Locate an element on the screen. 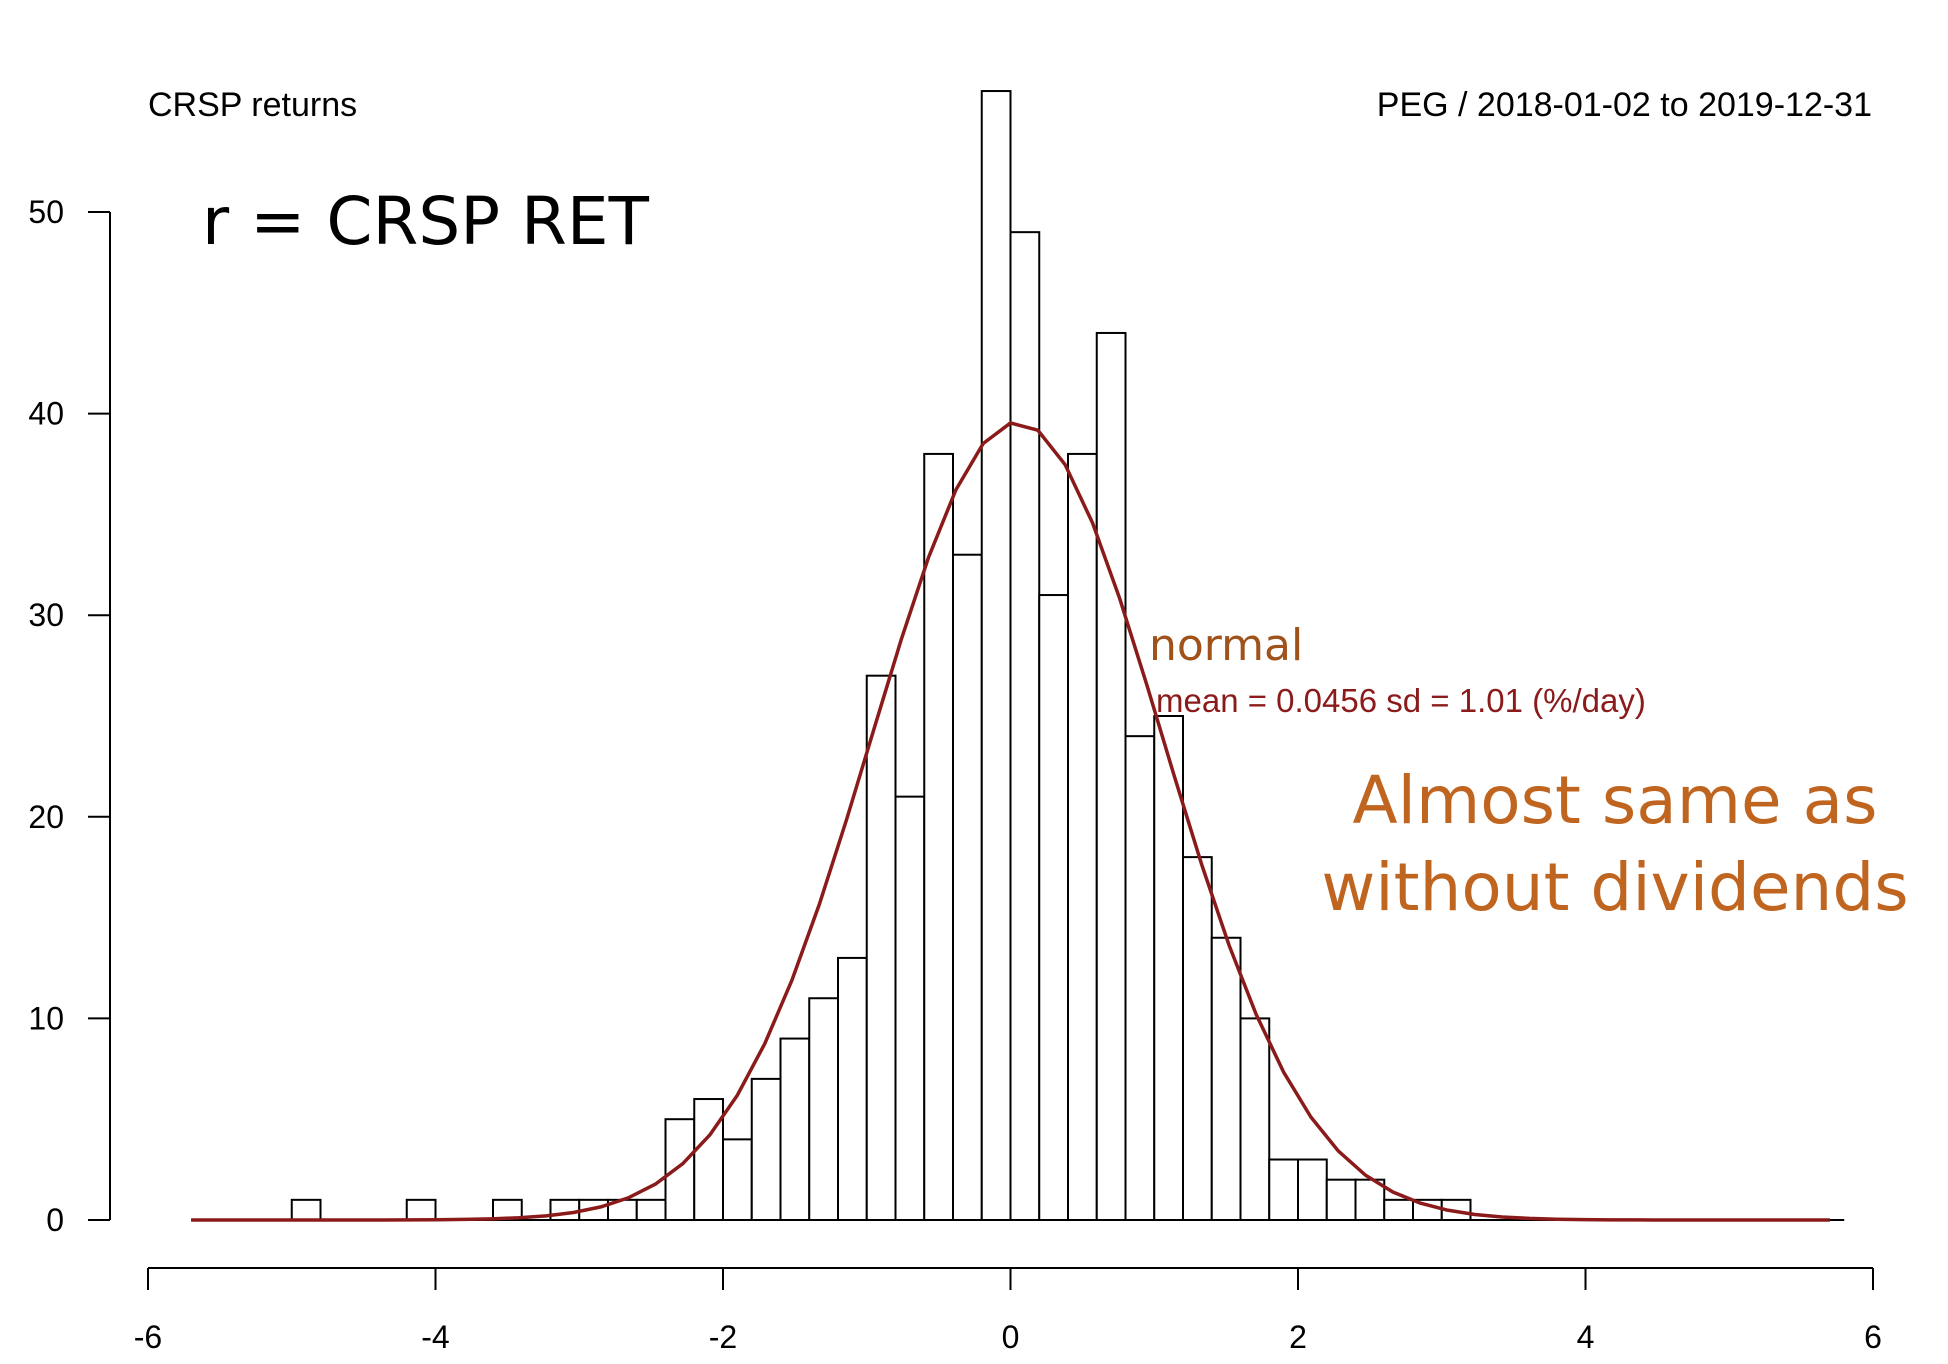 Image resolution: width=1948 pixels, height=1364 pixels. x-axis: -6 -4 -2 0 2 4 6 is located at coordinates (1008, 1311).